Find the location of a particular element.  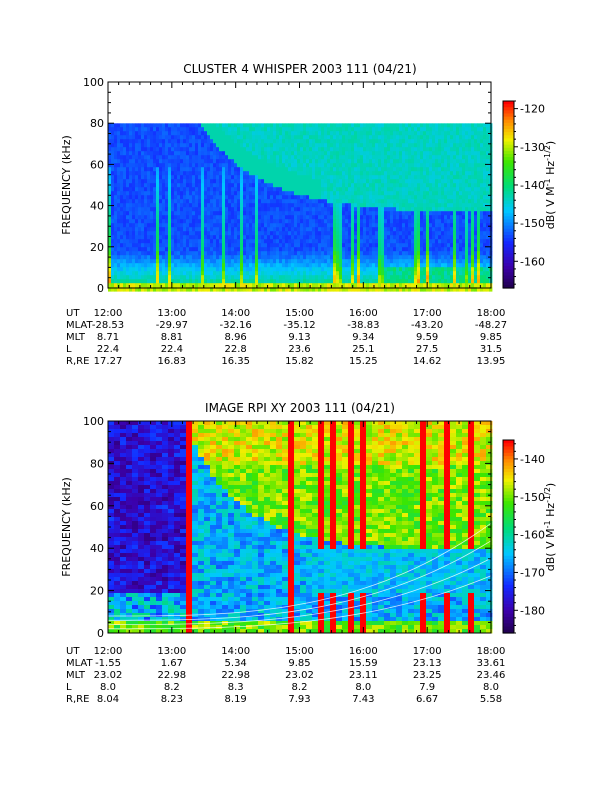

ephemeris-value: 7.93 is located at coordinates (299, 699).